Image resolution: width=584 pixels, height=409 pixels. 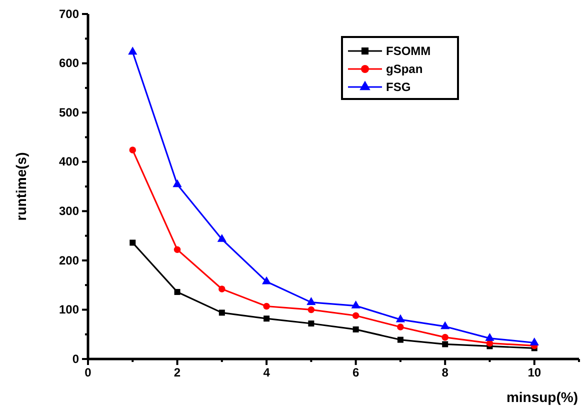 I want to click on x-tick-label: 8, so click(x=445, y=373).